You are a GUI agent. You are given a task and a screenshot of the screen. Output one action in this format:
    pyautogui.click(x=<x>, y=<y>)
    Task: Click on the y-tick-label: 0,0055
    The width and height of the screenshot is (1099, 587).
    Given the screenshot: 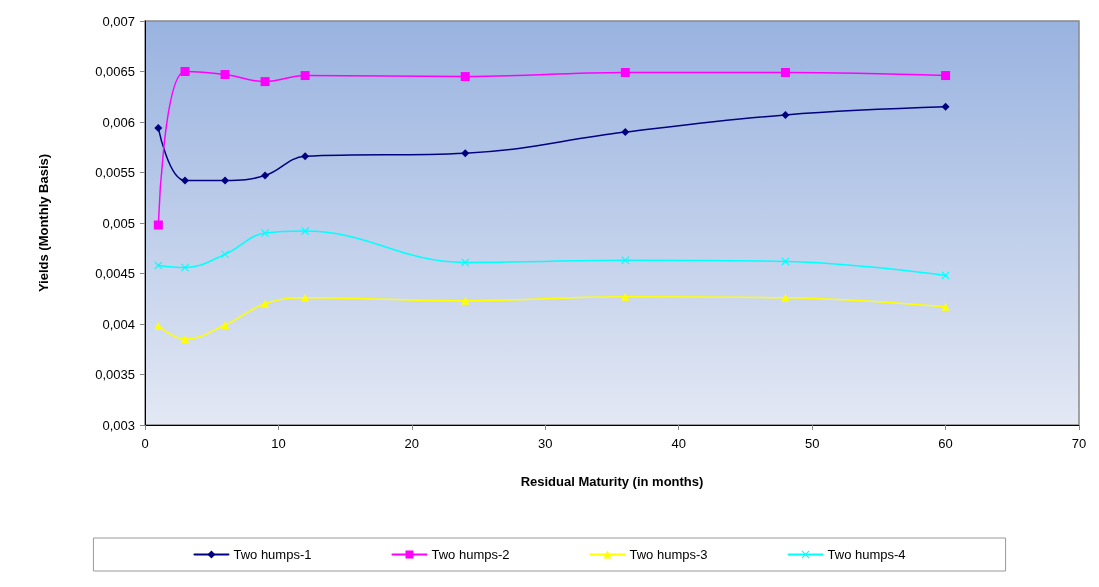 What is the action you would take?
    pyautogui.click(x=115, y=172)
    